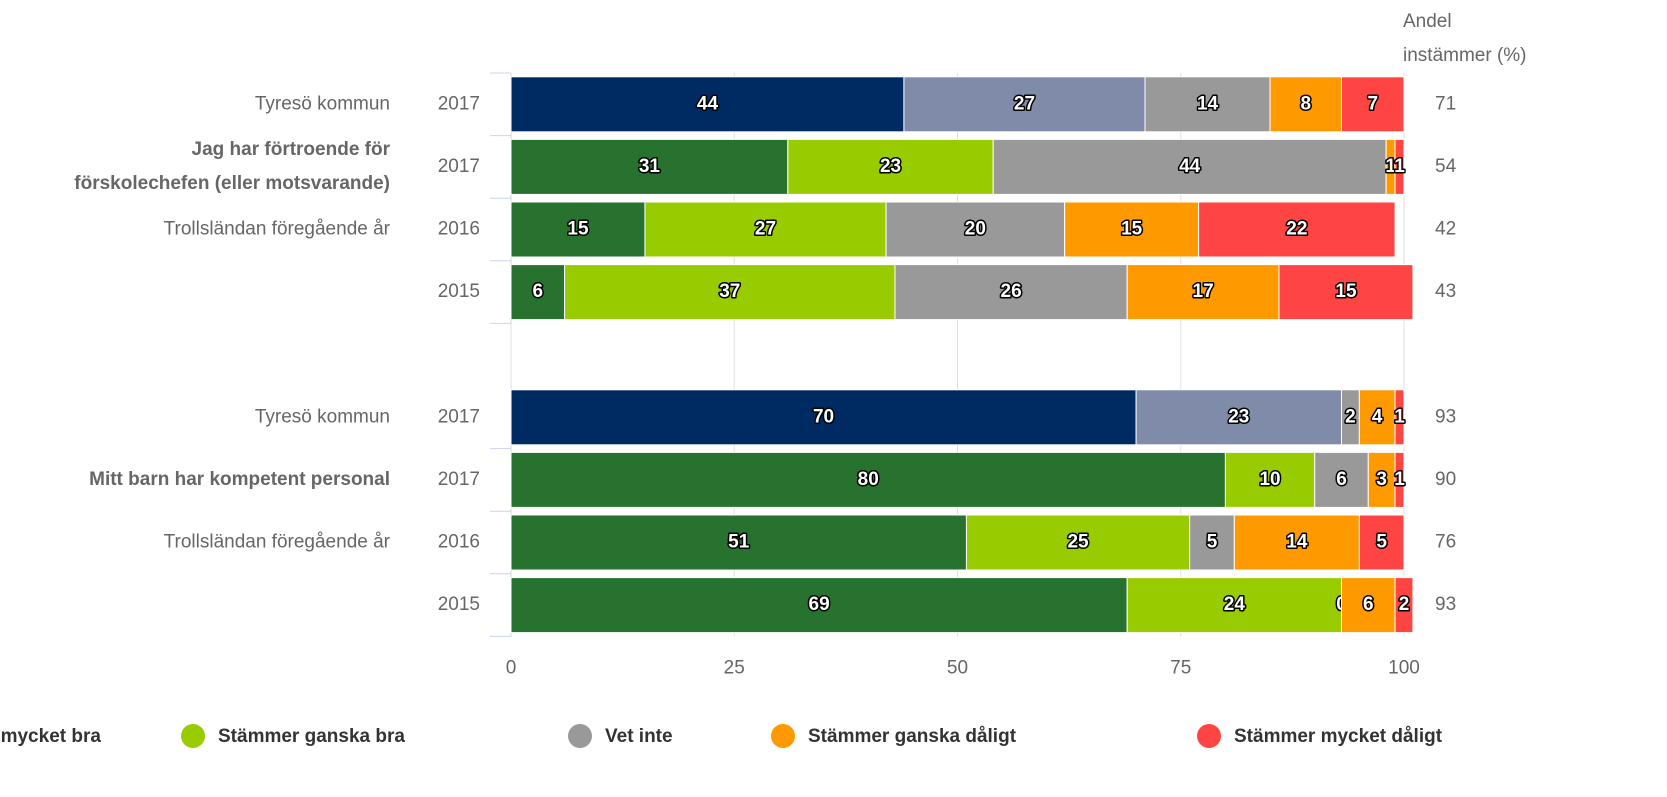 This screenshot has height=797, width=1667. I want to click on row-label: Tyresö kommun, so click(322, 103).